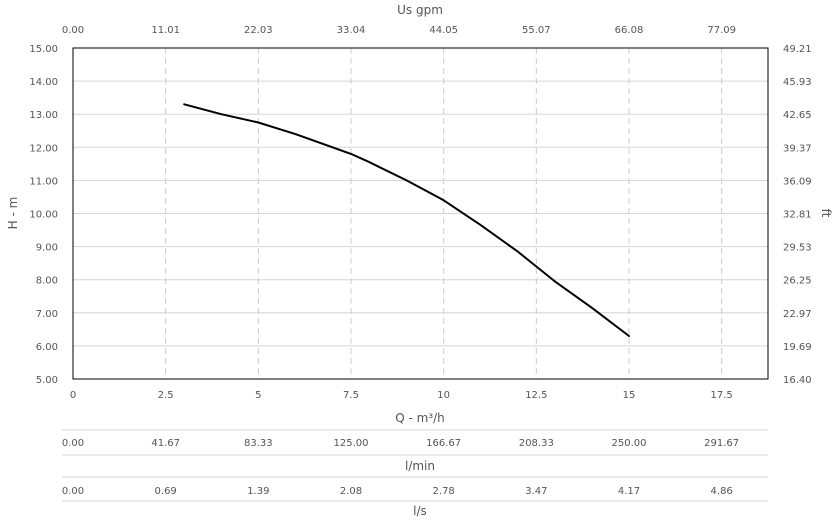  What do you see at coordinates (826, 213) in the screenshot?
I see `right-axis-title: ft` at bounding box center [826, 213].